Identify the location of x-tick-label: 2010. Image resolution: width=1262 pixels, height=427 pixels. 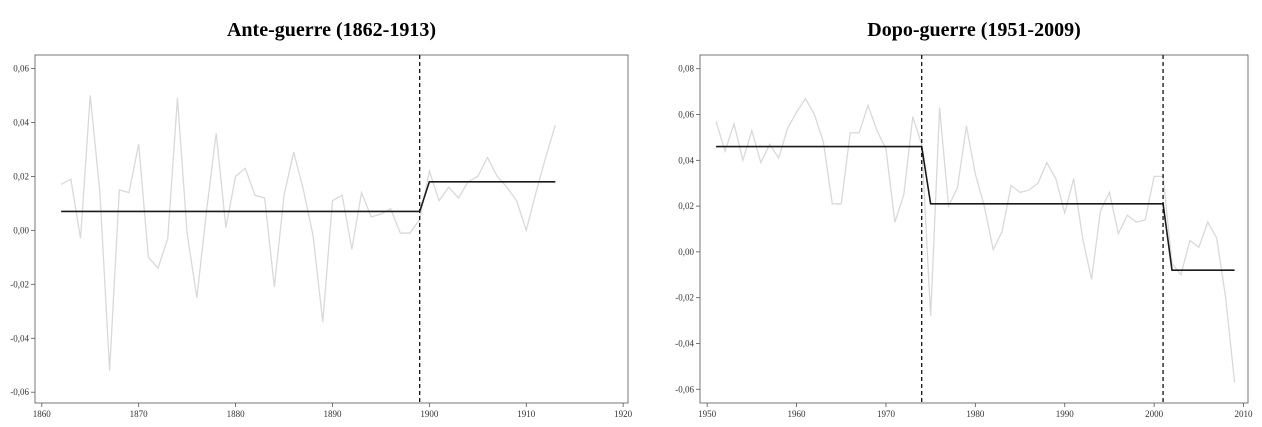
(1244, 414).